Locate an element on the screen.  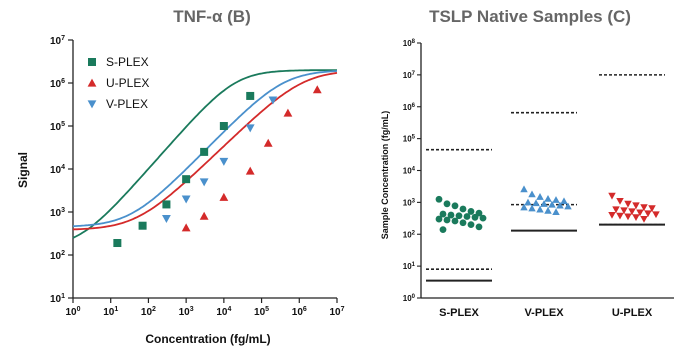
x-tick-label: 10⁷ is located at coordinates (336, 312).